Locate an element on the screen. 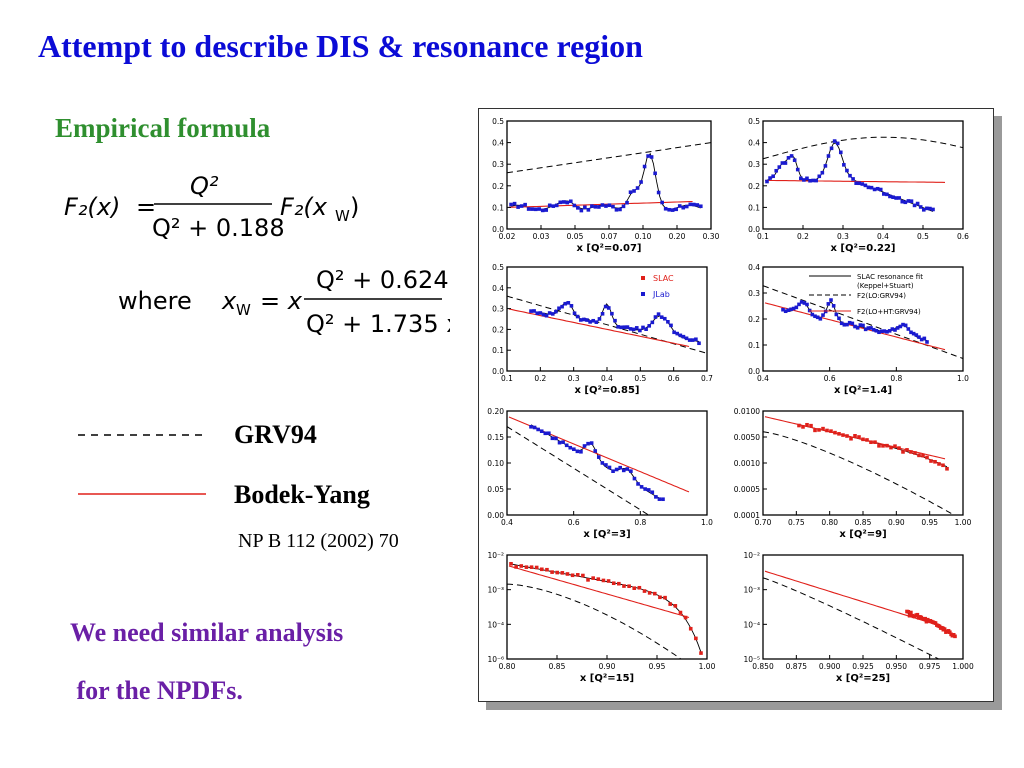 This screenshot has height=768, width=1024. formula1-rhs-close: ) is located at coordinates (354, 207).